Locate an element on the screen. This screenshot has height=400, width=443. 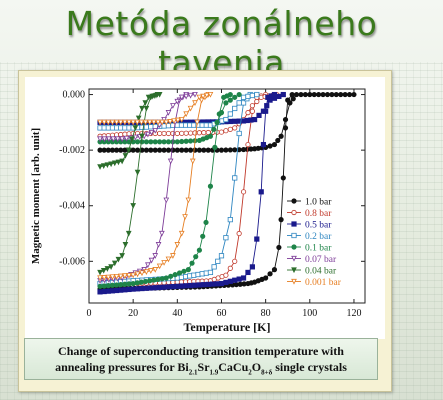
legend-0-2-bar-marker is located at coordinates (294, 235).